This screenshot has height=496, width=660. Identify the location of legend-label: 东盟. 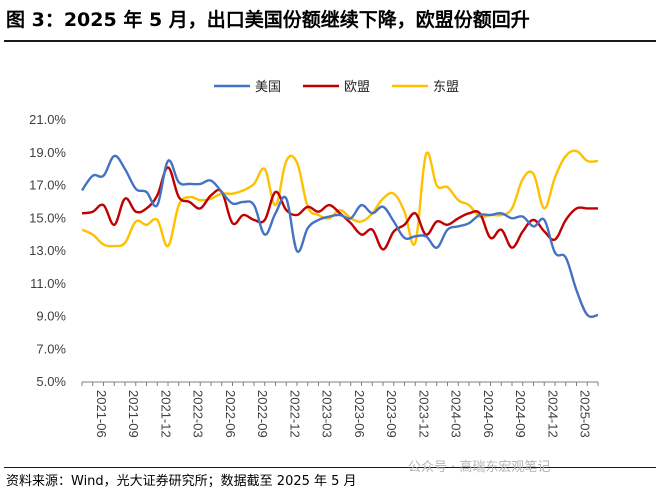
(446, 87).